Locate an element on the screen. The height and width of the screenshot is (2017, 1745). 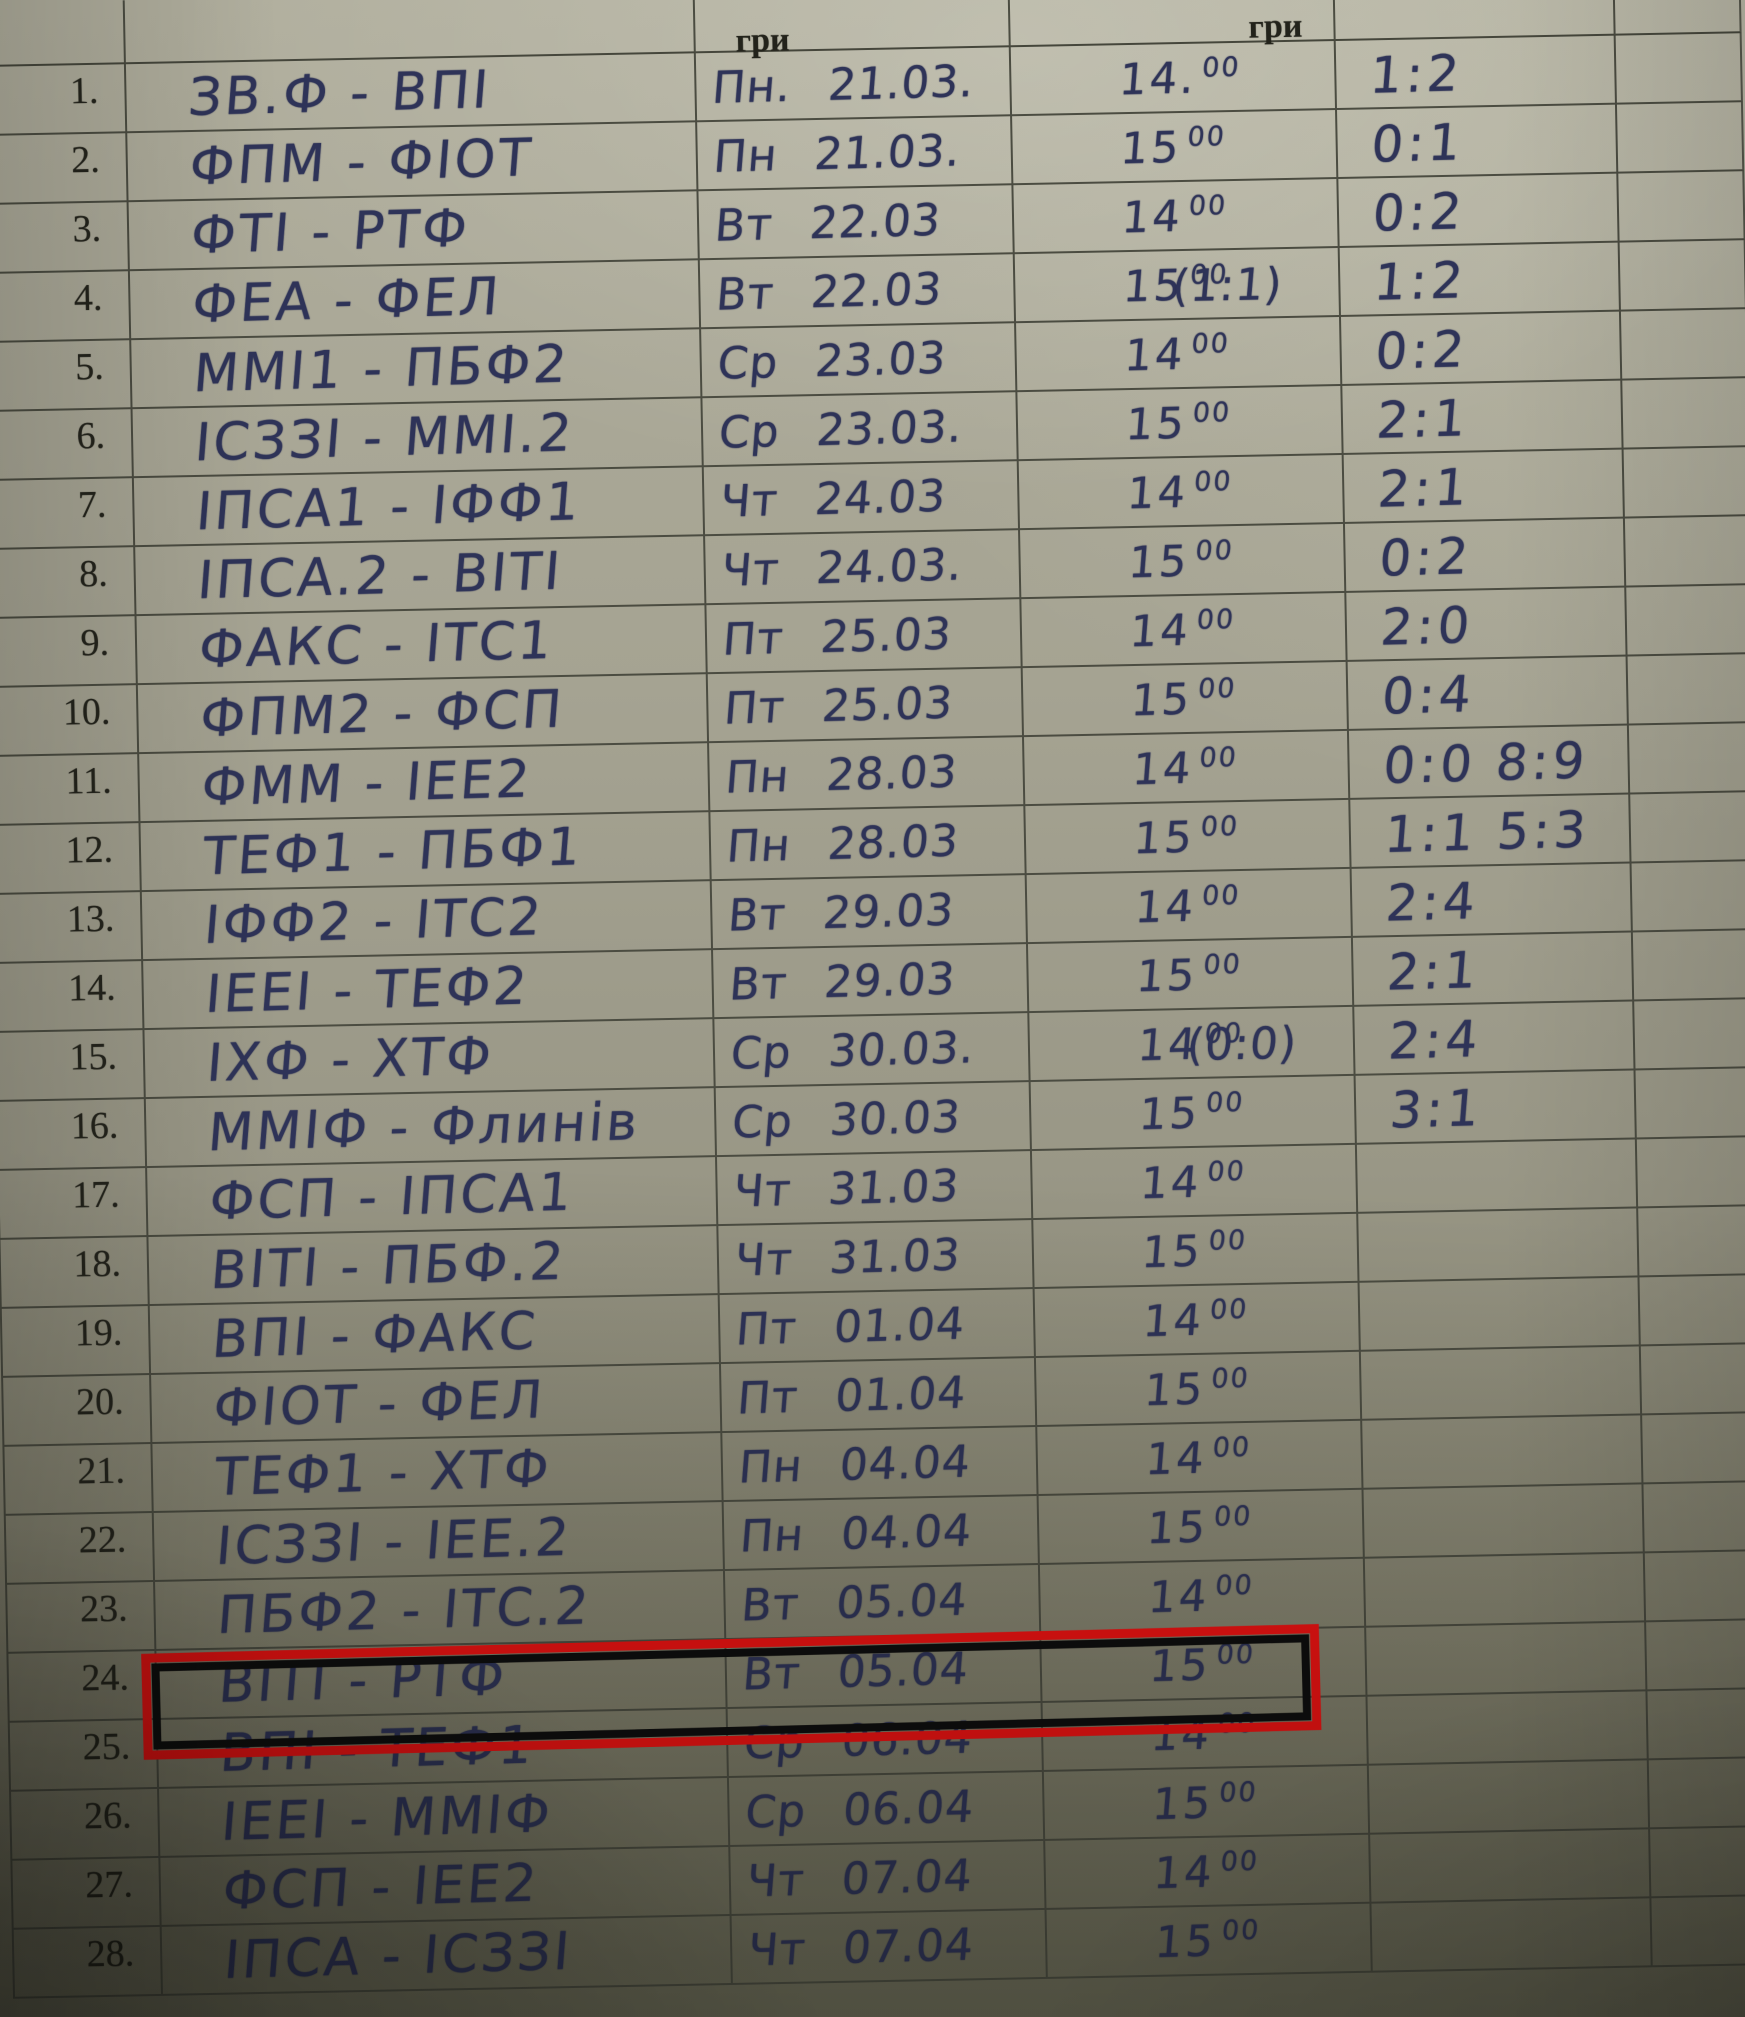
time-text: 14. is located at coordinates (1158, 79).